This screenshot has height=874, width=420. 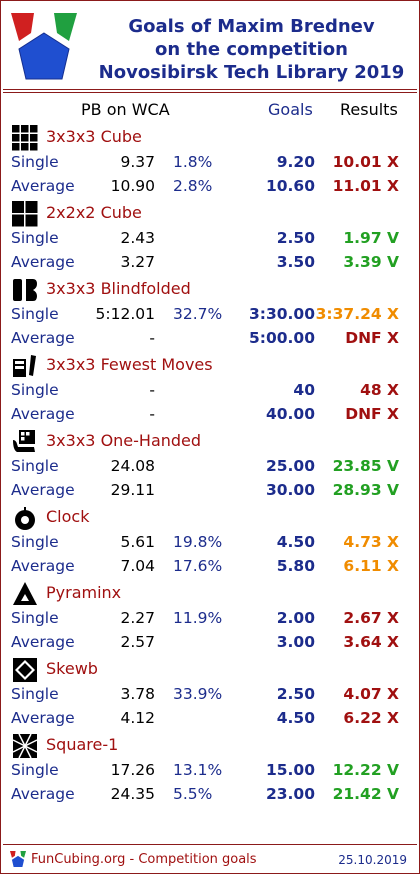 I want to click on result-value: 10.01 X, so click(x=365, y=162).